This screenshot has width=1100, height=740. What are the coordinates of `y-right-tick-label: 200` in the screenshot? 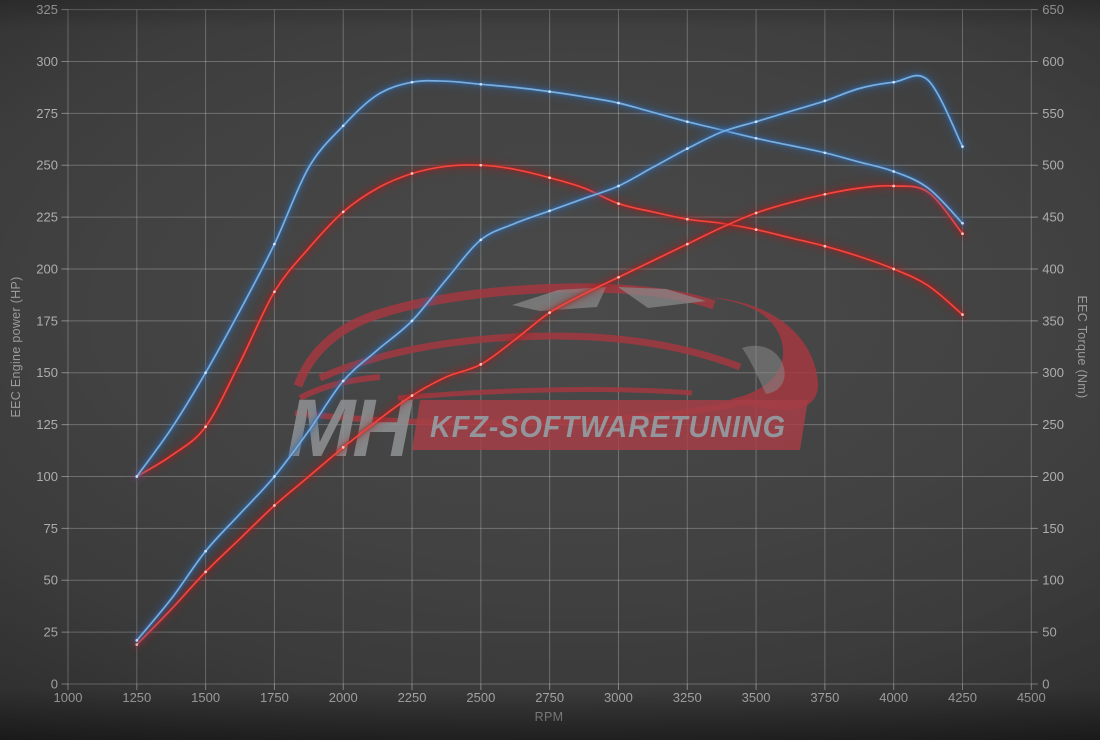 It's located at (1053, 476).